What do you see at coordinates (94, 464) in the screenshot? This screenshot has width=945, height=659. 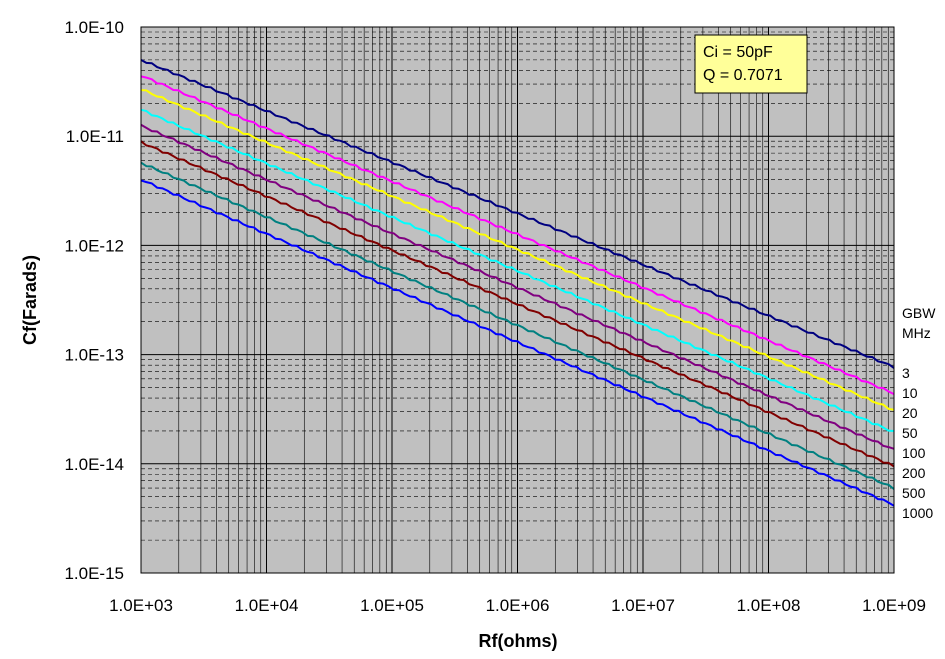 I see `y-tick-label: 1.0E-14` at bounding box center [94, 464].